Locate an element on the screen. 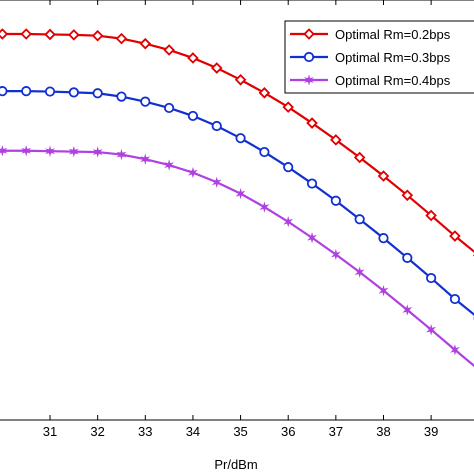 Image resolution: width=474 pixels, height=474 pixels. legend-label-3: Optimal Rm=0.4bps is located at coordinates (393, 80).